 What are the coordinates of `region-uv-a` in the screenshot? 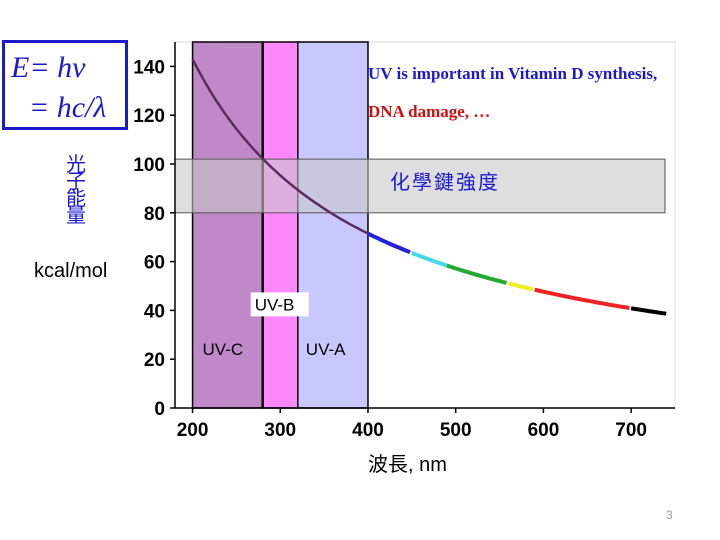 It's located at (333, 225).